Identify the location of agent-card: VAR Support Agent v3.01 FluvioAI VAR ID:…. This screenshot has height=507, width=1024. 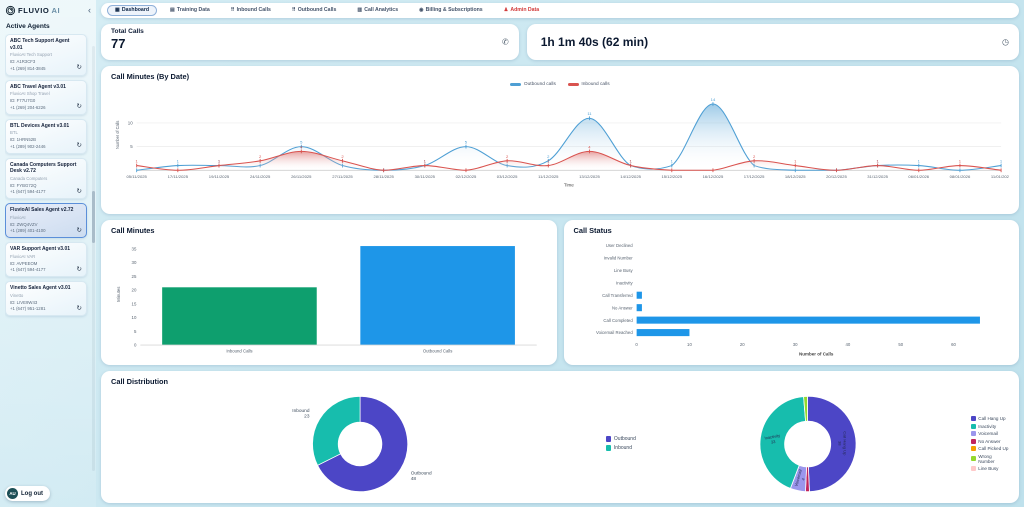
(46, 259).